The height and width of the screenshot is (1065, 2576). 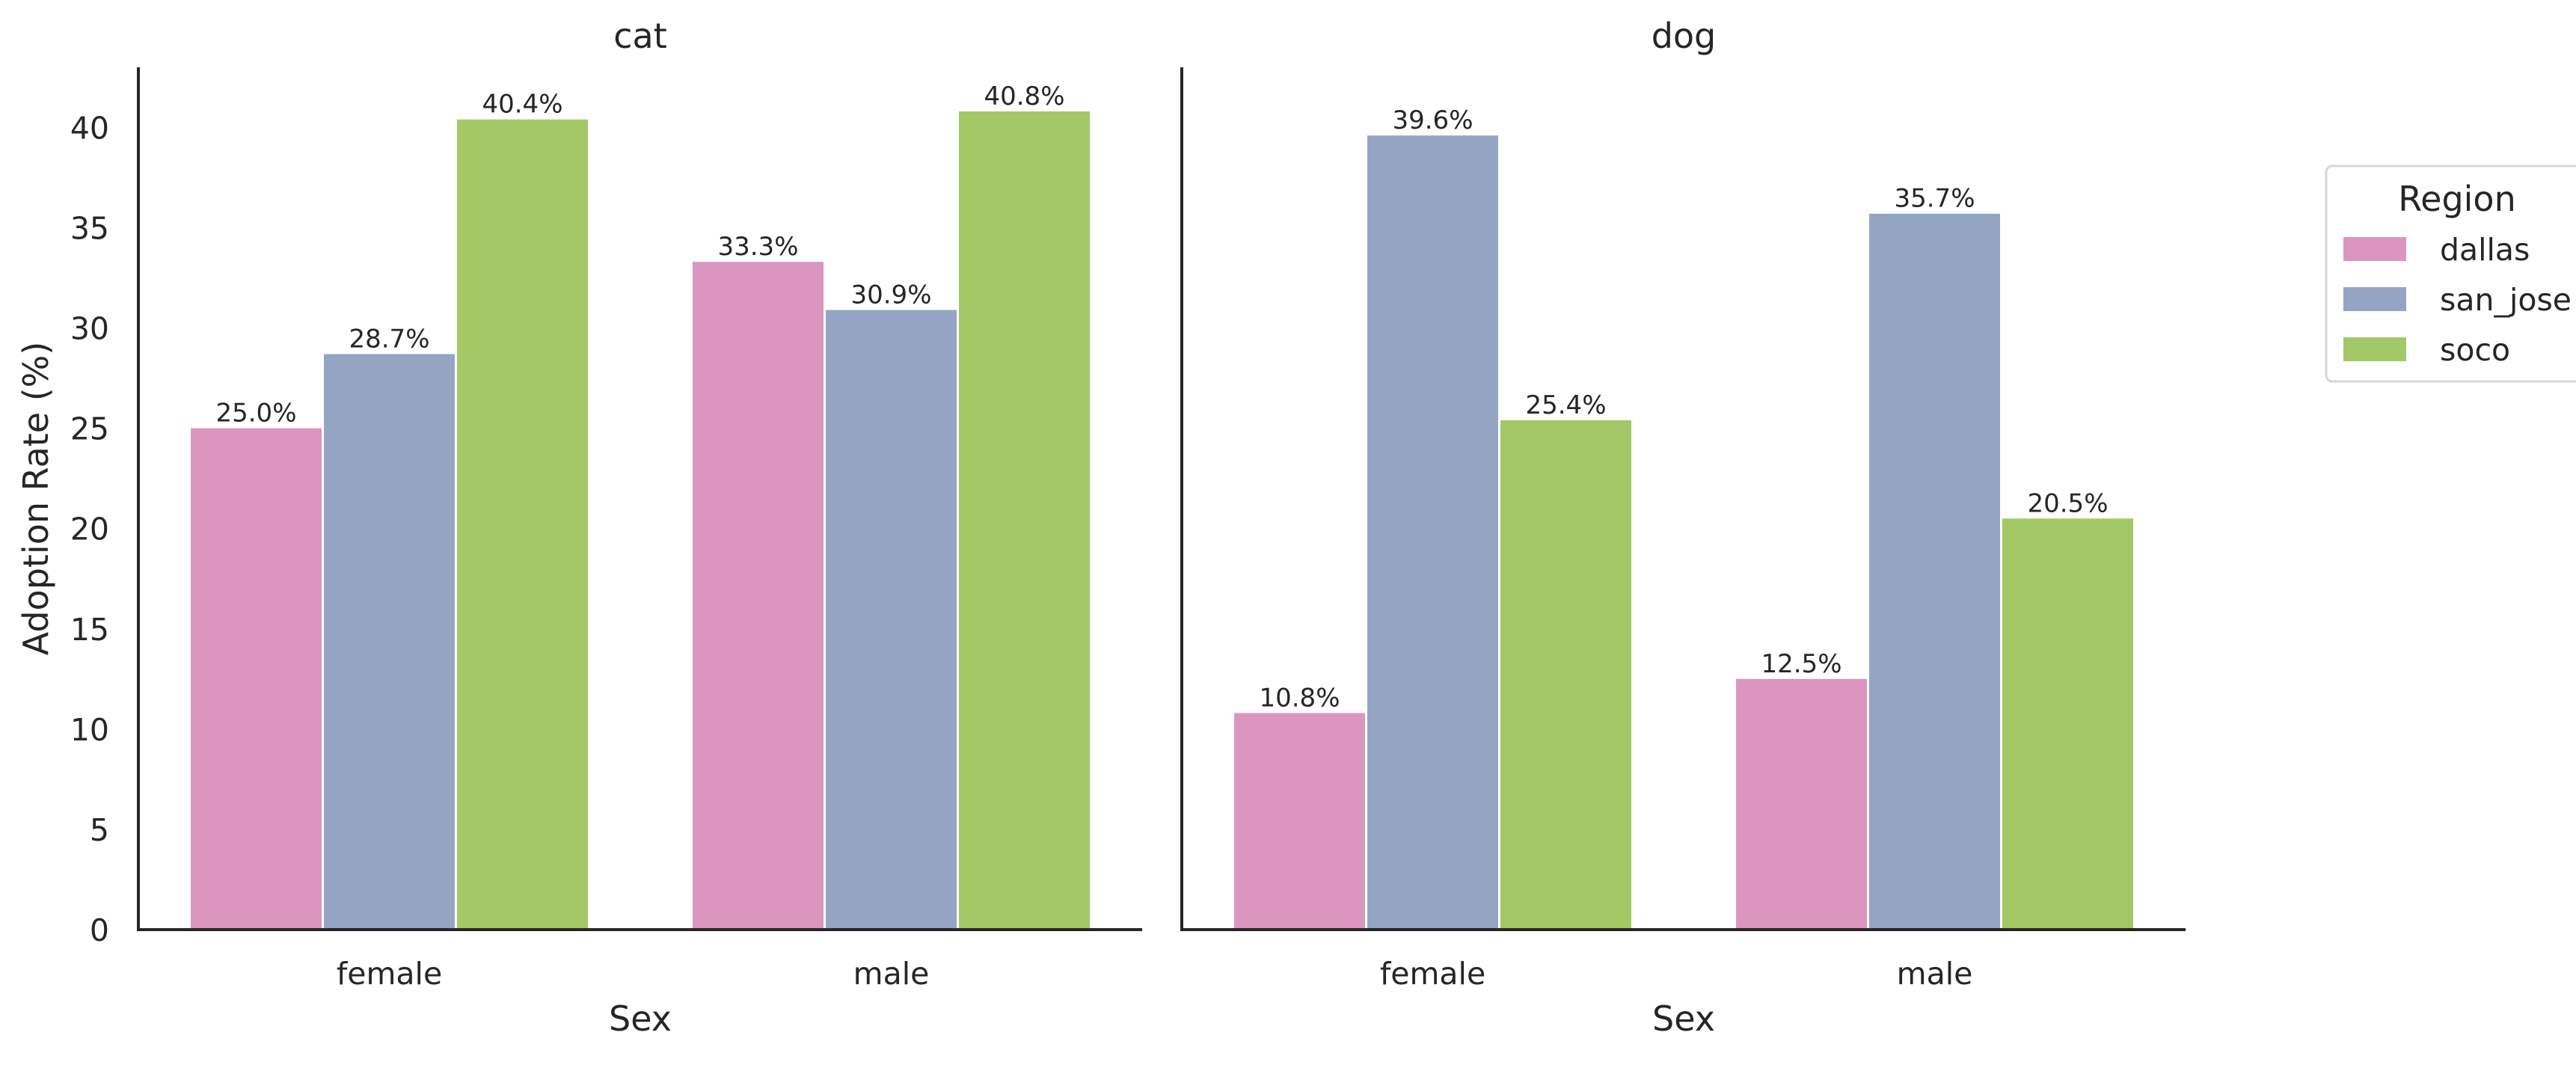 What do you see at coordinates (89, 730) in the screenshot?
I see `y-tick-label: 10` at bounding box center [89, 730].